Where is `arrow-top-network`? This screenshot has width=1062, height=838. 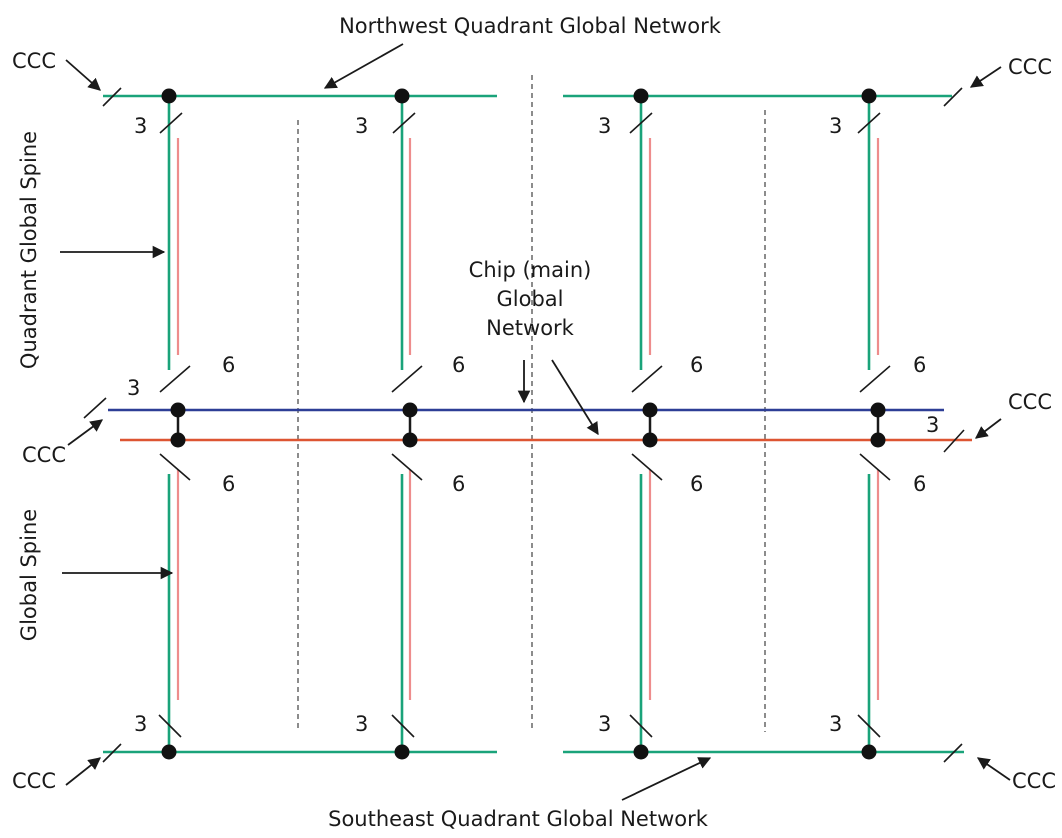 arrow-top-network is located at coordinates (363, 66).